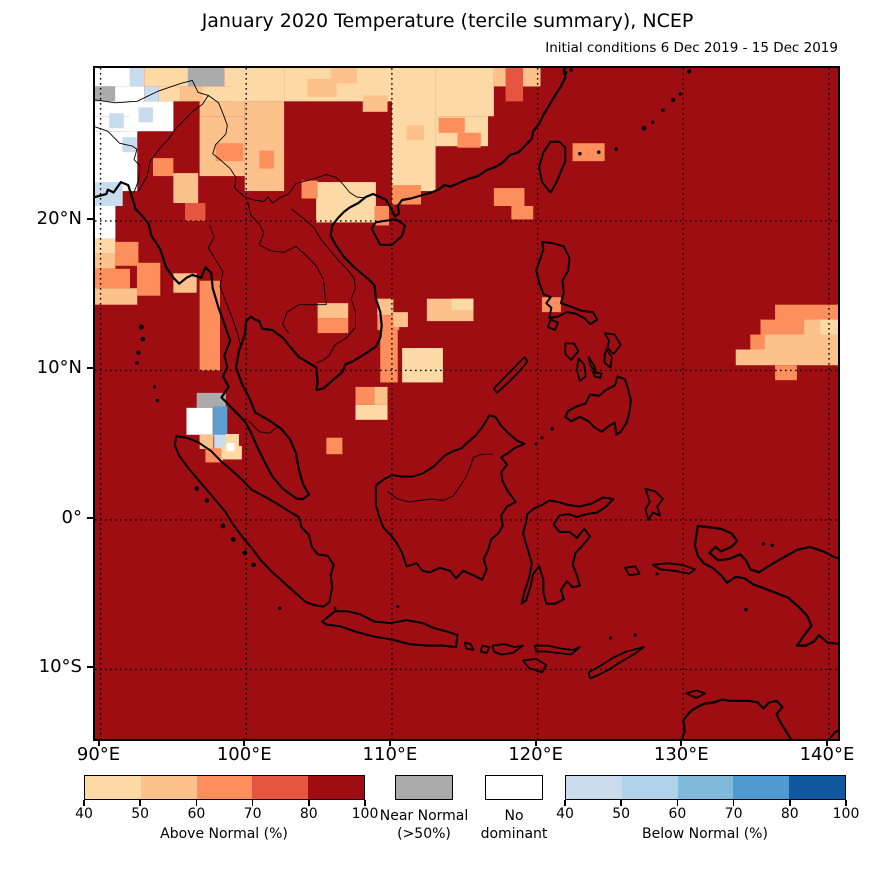 The width and height of the screenshot is (895, 874). I want to click on near-normal-swatch, so click(424, 787).